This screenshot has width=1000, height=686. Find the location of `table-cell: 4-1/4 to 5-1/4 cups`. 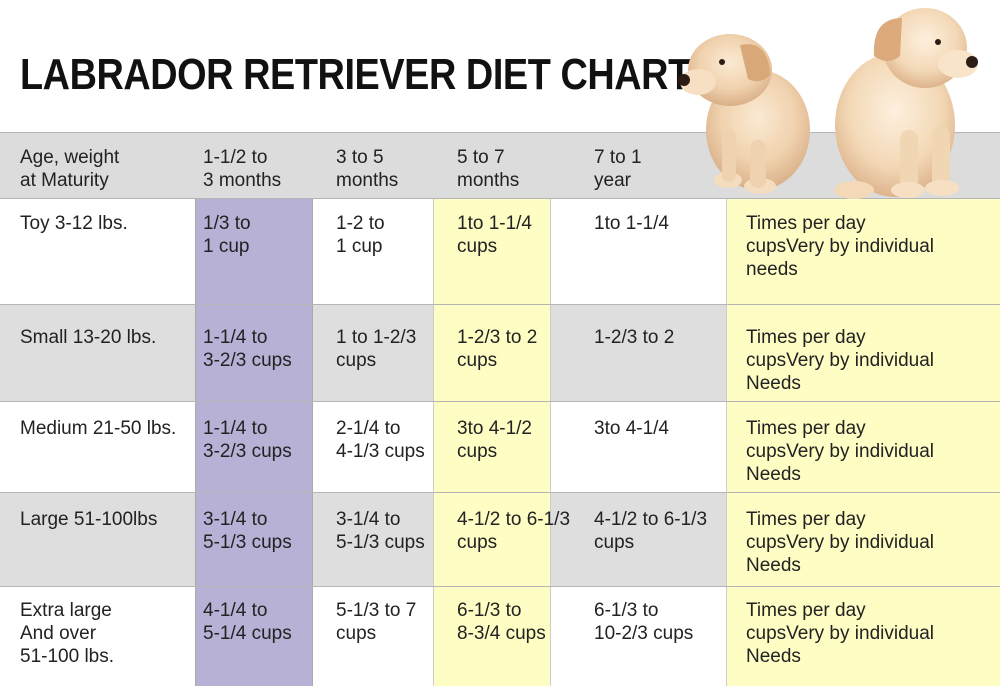

table-cell: 4-1/4 to 5-1/4 cups is located at coordinates (247, 622).